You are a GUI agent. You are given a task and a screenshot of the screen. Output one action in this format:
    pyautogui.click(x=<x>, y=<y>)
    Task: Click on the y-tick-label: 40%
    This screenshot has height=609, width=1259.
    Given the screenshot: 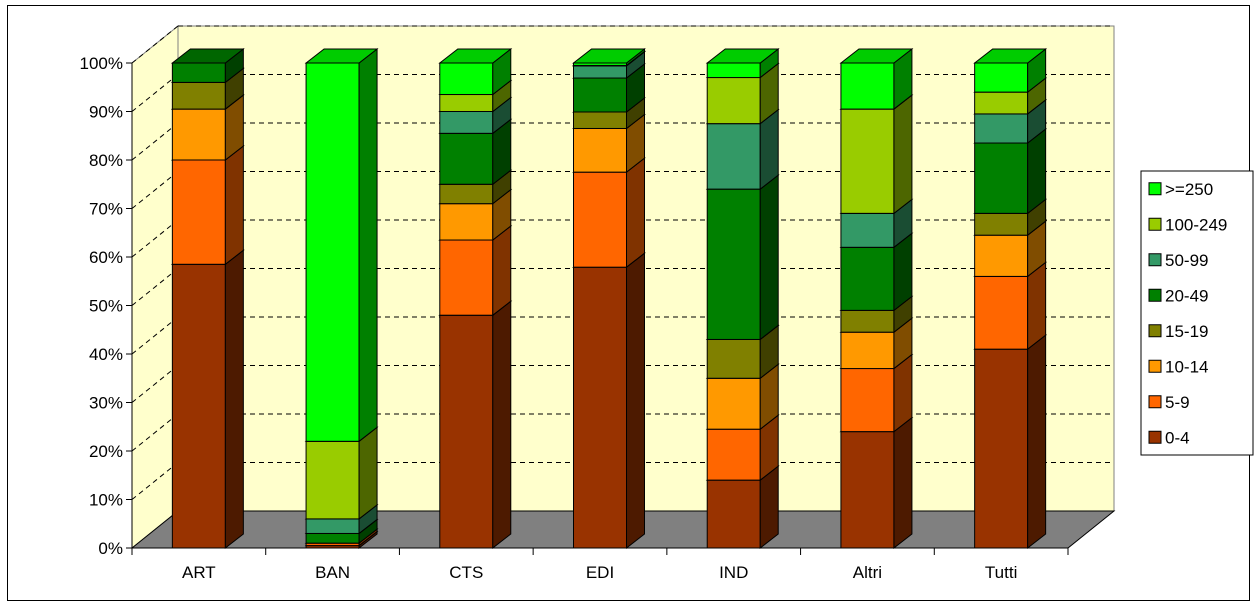 What is the action you would take?
    pyautogui.click(x=106, y=354)
    